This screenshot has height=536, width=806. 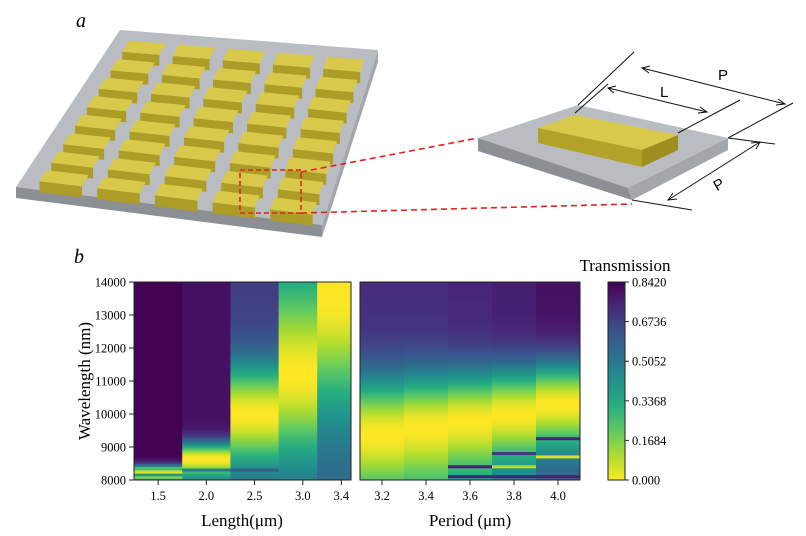 I want to click on p-side-ext-top, so click(x=751, y=141).